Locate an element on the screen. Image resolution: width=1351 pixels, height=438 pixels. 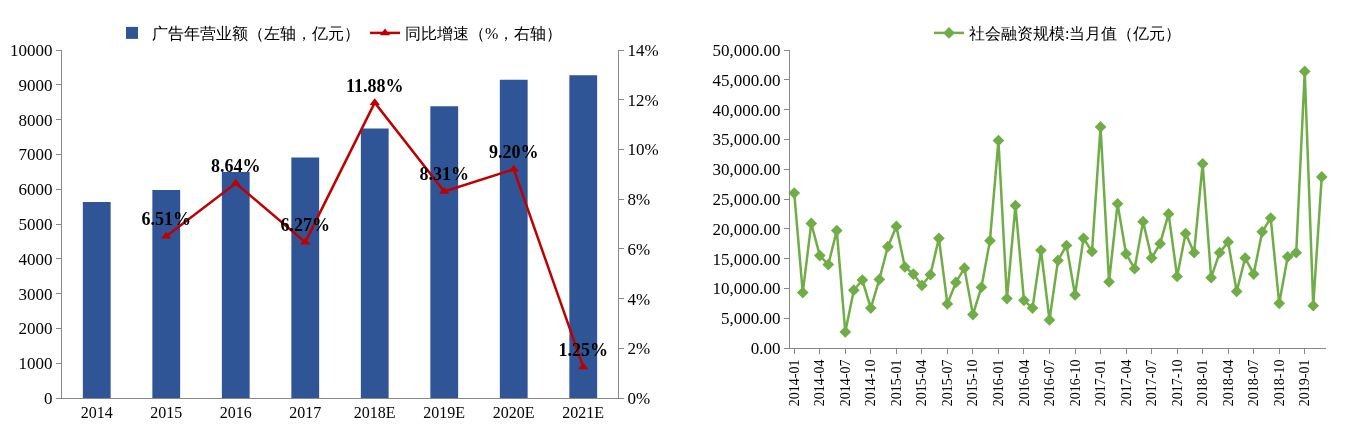
y-tick-label: 35,000.00 is located at coordinates (746, 140).